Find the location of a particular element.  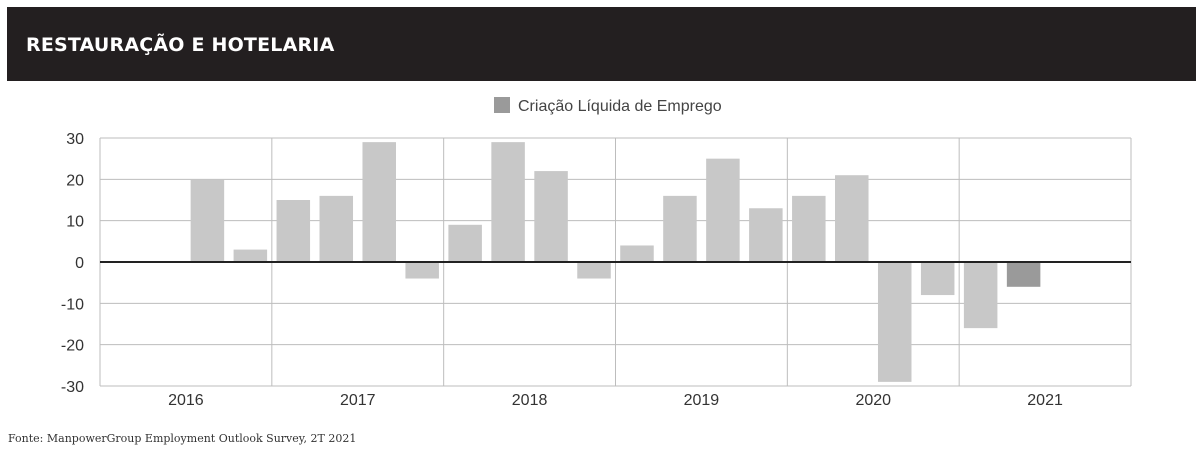

y-tick-label: 0 is located at coordinates (79, 263).